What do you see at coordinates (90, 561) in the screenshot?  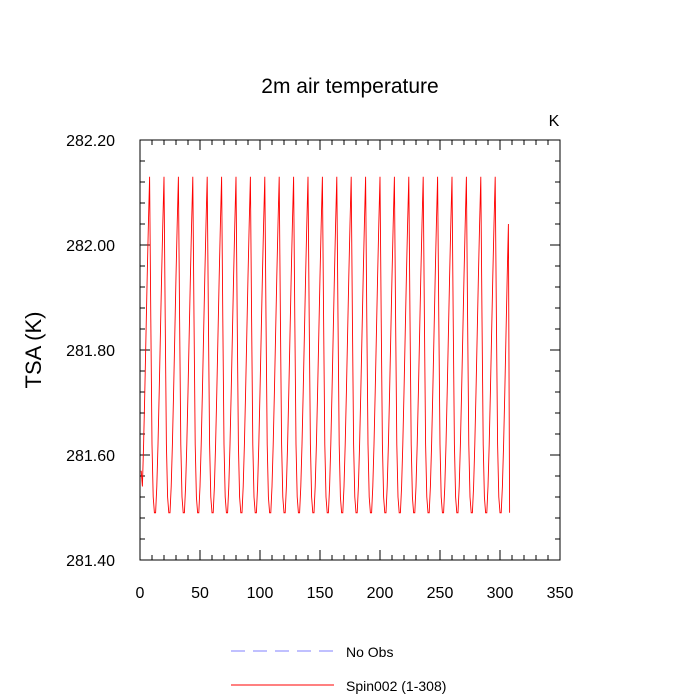 I see `y-tick-label: 281.40` at bounding box center [90, 561].